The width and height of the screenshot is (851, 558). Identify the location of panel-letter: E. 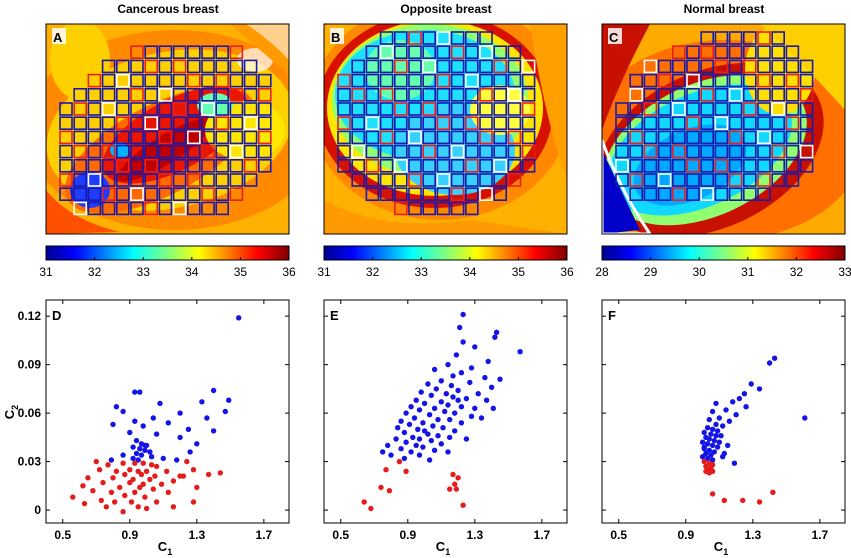
(334, 315).